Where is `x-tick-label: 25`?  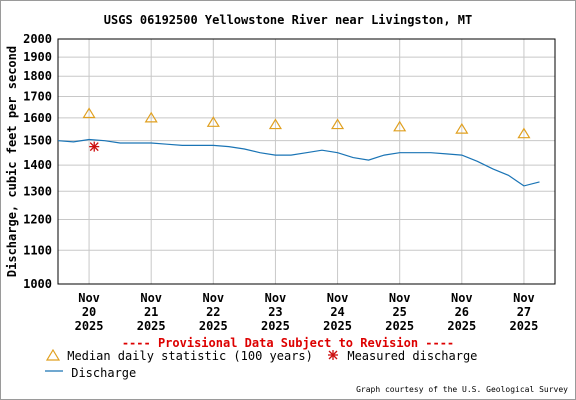 x-tick-label: 25 is located at coordinates (399, 312).